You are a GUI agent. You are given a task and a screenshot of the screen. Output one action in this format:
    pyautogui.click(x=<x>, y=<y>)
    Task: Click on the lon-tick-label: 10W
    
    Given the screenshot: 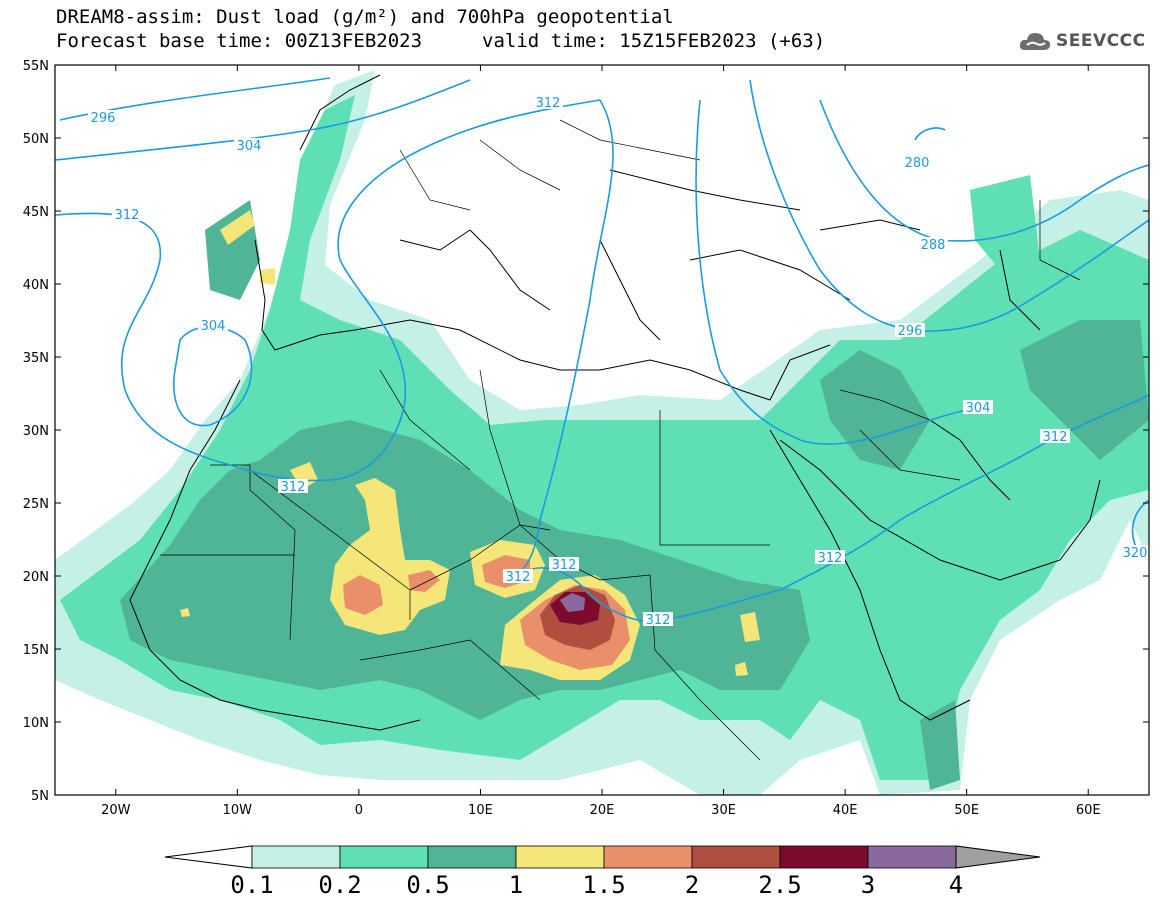 What is the action you would take?
    pyautogui.click(x=238, y=810)
    